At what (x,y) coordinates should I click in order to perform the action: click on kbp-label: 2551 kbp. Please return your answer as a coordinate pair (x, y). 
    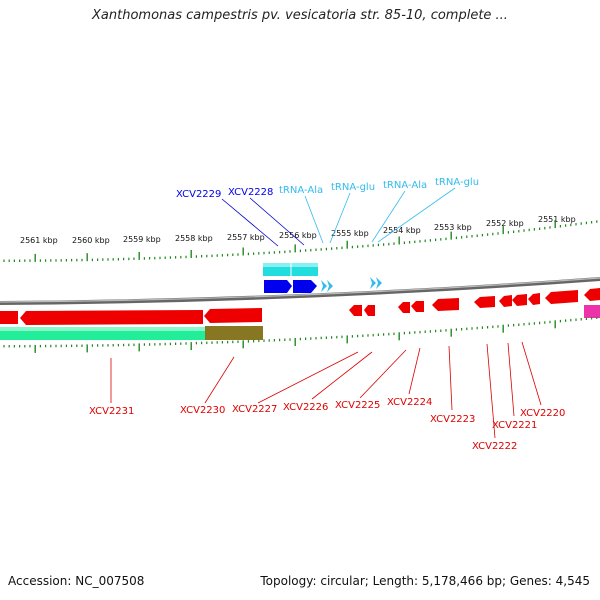
    Looking at the image, I should click on (557, 219).